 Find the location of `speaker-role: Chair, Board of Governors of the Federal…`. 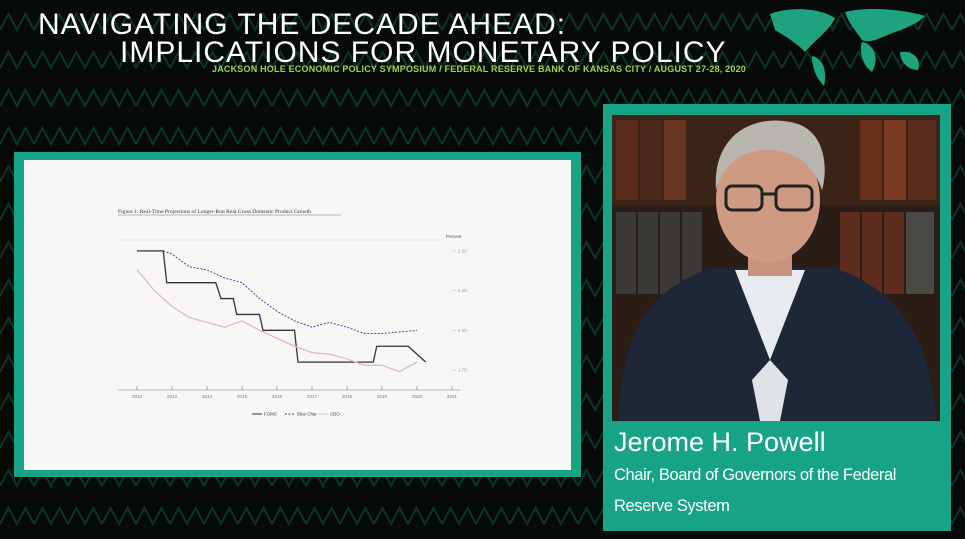

speaker-role: Chair, Board of Governors of the Federal… is located at coordinates (755, 490).